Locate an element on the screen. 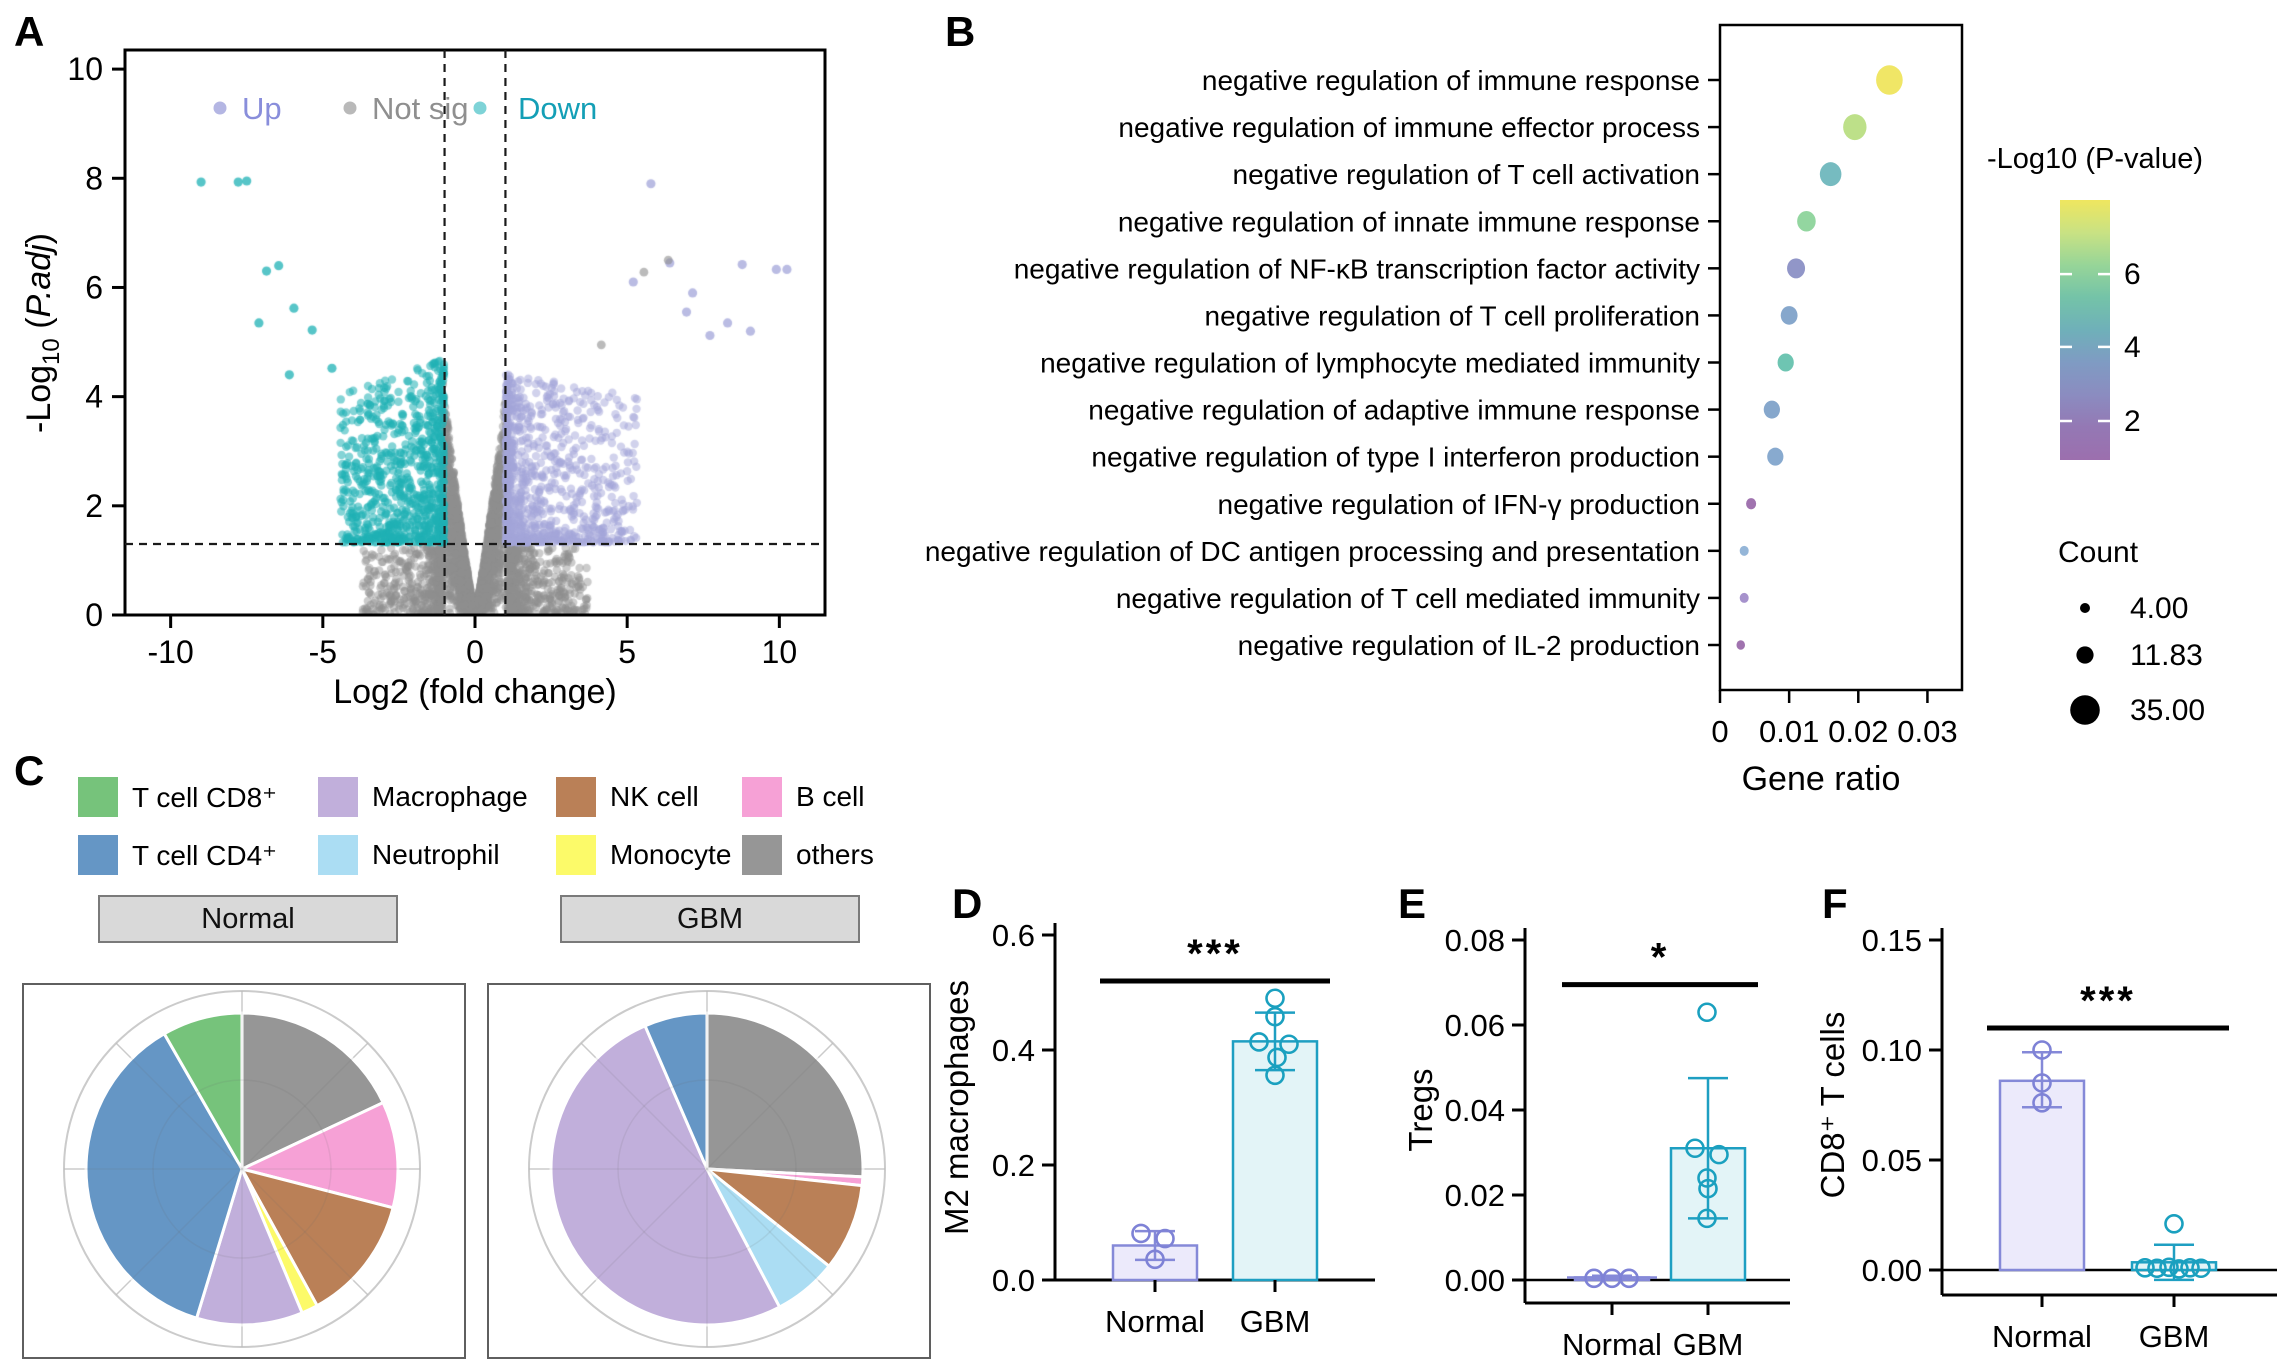  go-term-label-2: negative regulation of T cell activation is located at coordinates (1466, 174).